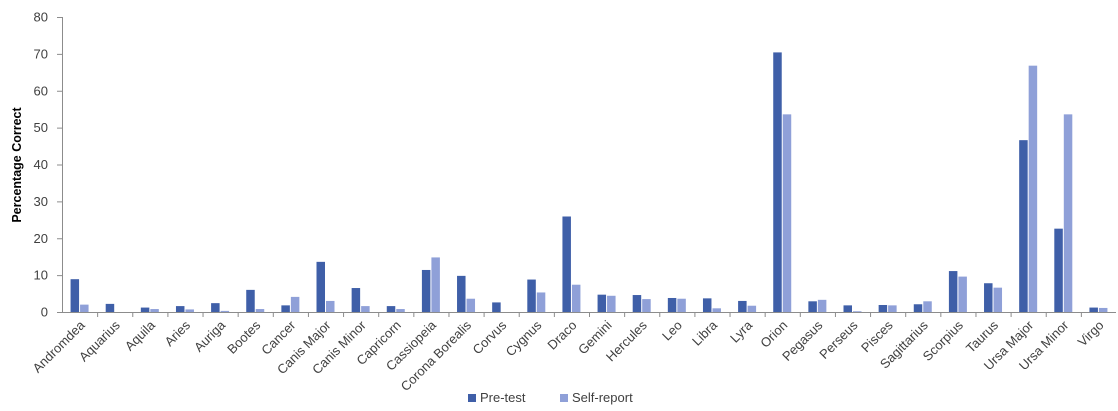 The height and width of the screenshot is (411, 1118). Describe the element at coordinates (550, 397) in the screenshot. I see `legend: Pre-test Self-report` at that location.